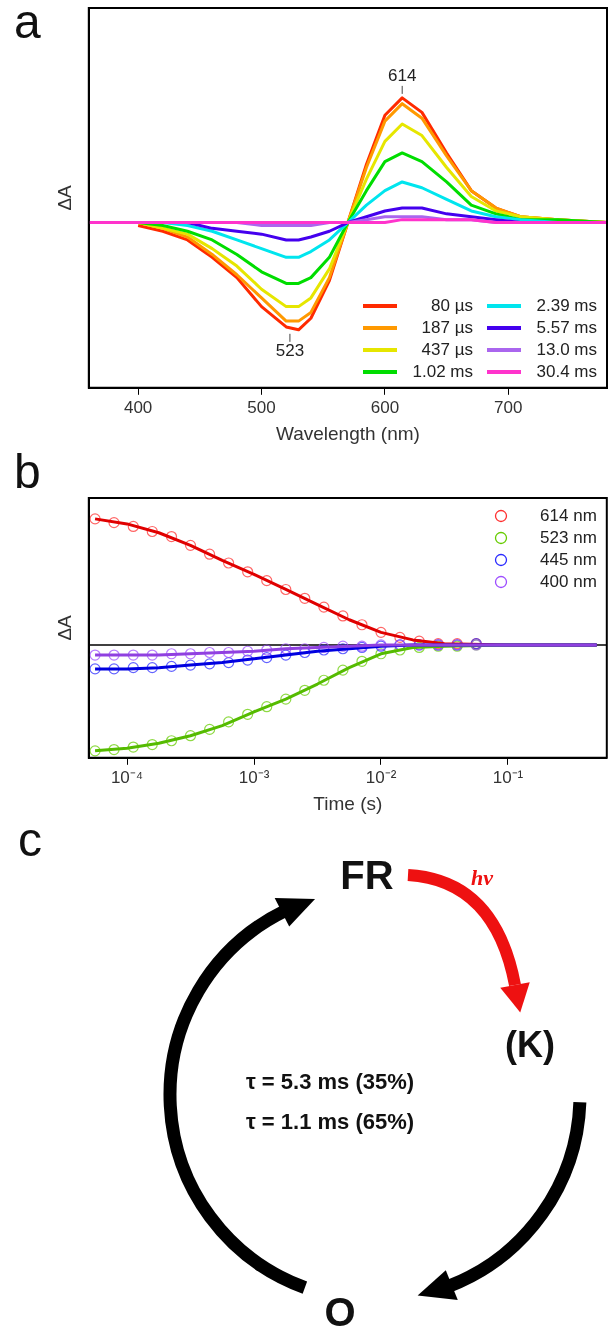  I want to click on legend-label: 187 µs, so click(446, 327).